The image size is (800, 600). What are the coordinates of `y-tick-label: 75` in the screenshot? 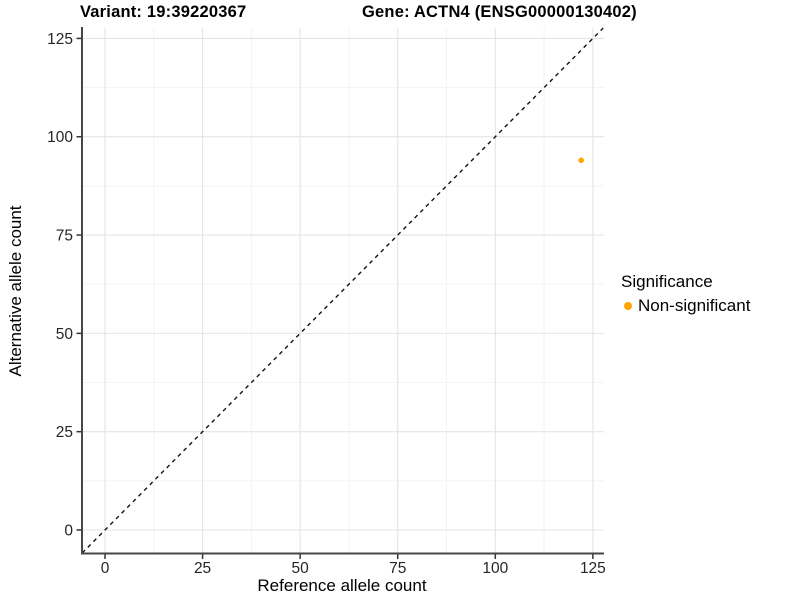 It's located at (64, 236).